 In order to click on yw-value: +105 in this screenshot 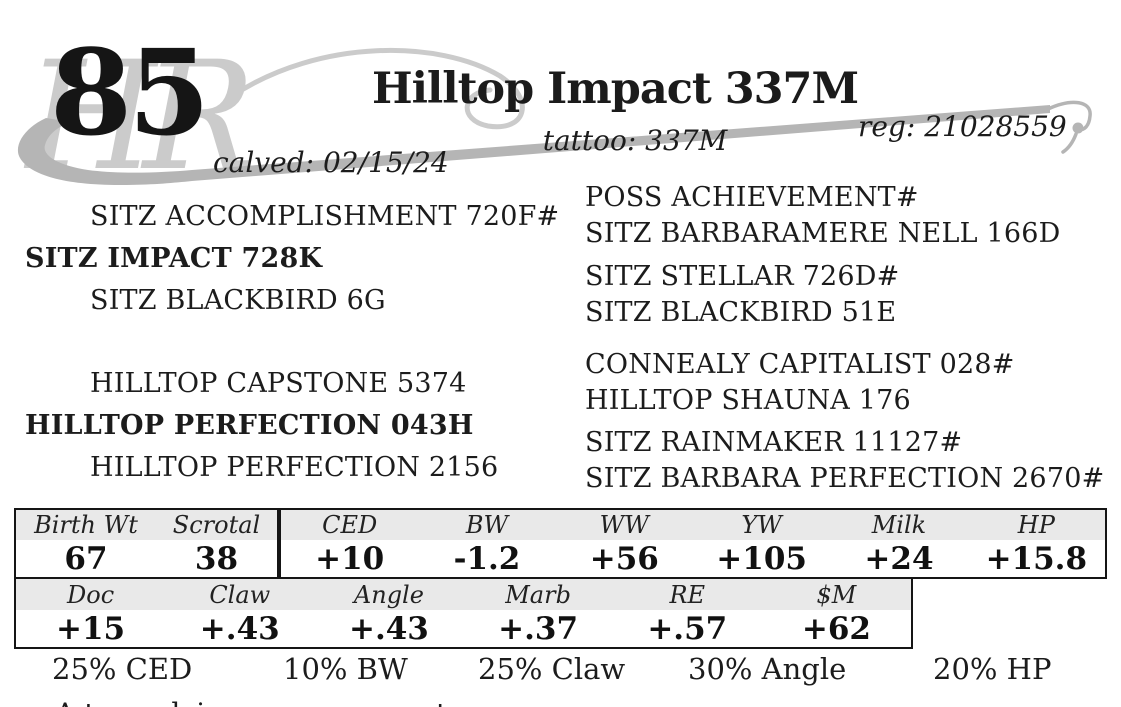, I will do `click(761, 558)`.